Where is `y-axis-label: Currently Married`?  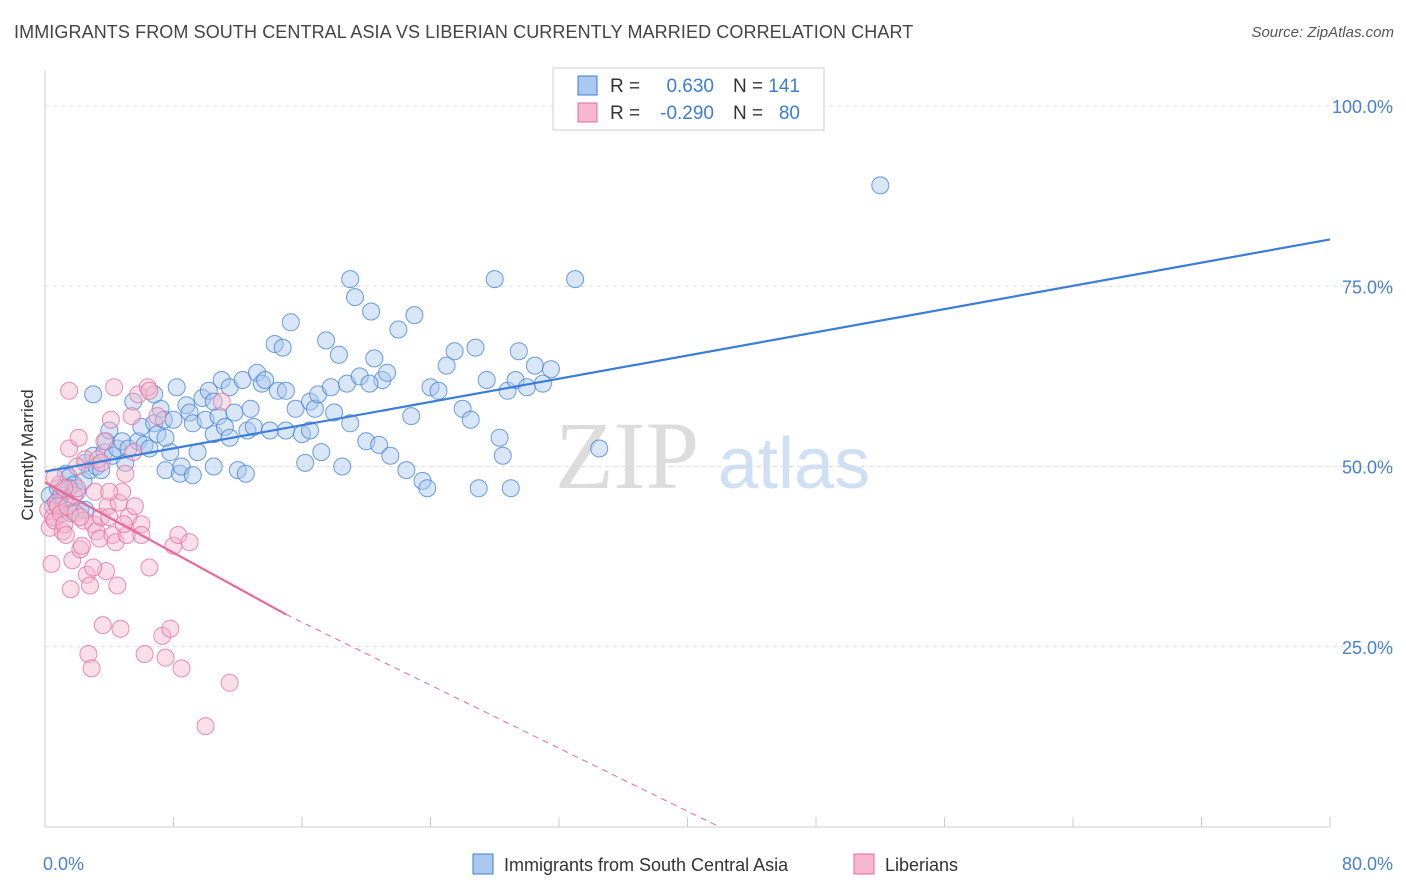
y-axis-label: Currently Married is located at coordinates (27, 454).